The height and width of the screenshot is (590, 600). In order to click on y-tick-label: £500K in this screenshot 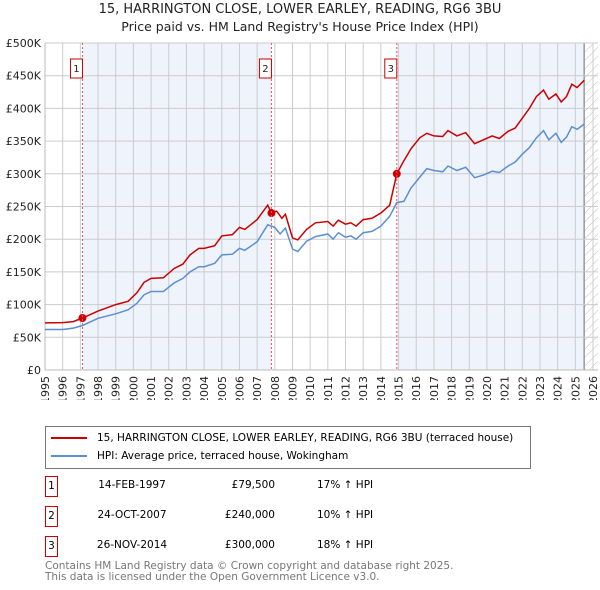, I will do `click(24, 43)`.